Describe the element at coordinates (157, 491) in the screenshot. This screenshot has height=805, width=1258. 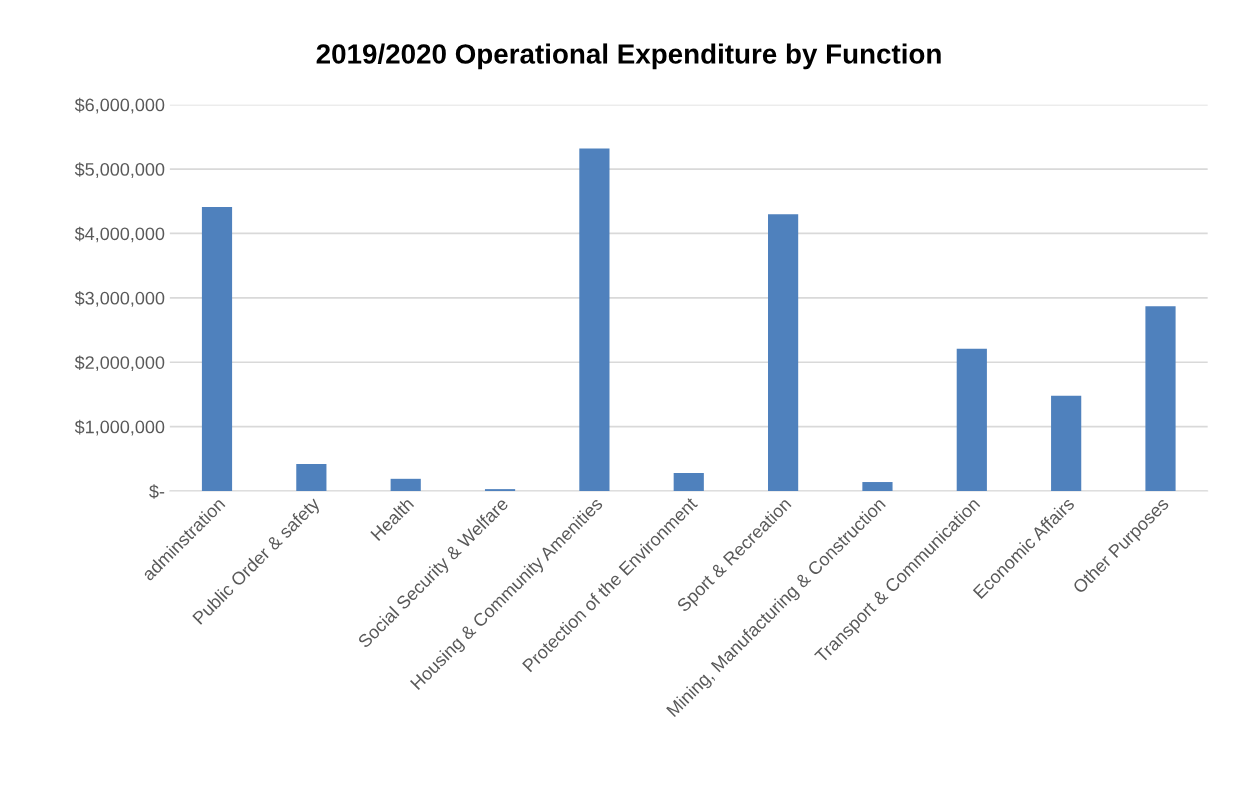
I see `y-tick-label: $-` at that location.